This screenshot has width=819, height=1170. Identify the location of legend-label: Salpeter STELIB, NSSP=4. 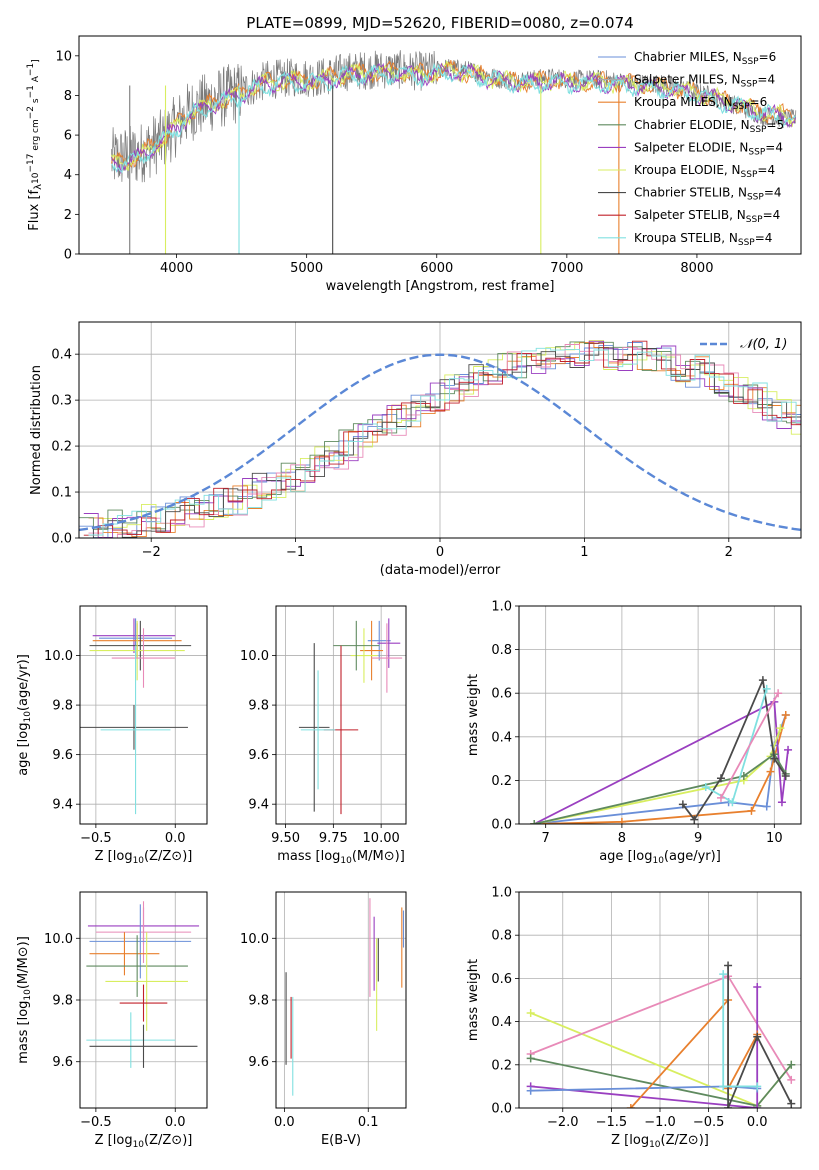
(707, 216).